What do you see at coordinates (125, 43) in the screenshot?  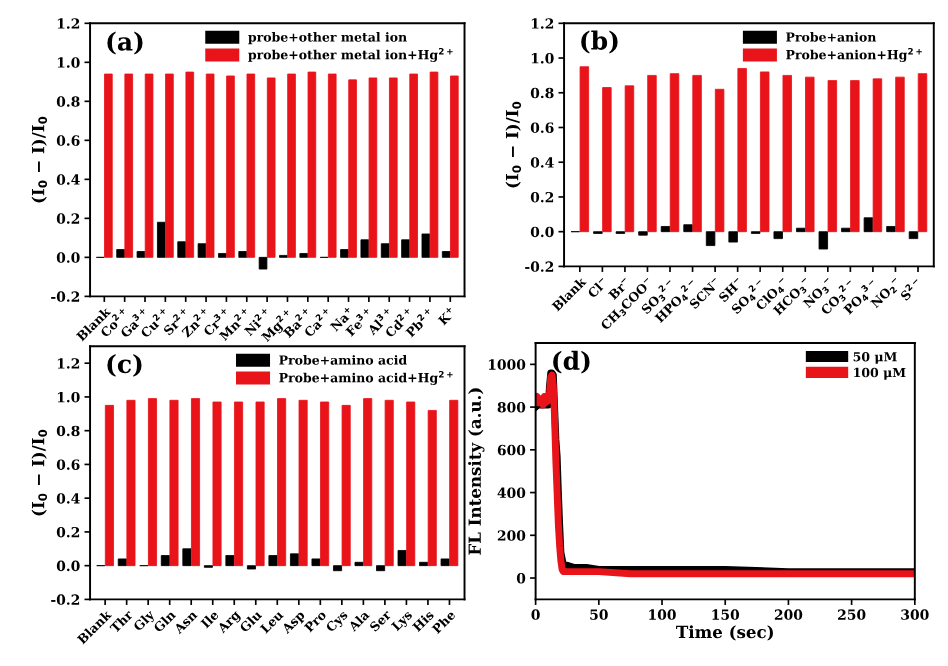 I see `chart-title: (a)` at bounding box center [125, 43].